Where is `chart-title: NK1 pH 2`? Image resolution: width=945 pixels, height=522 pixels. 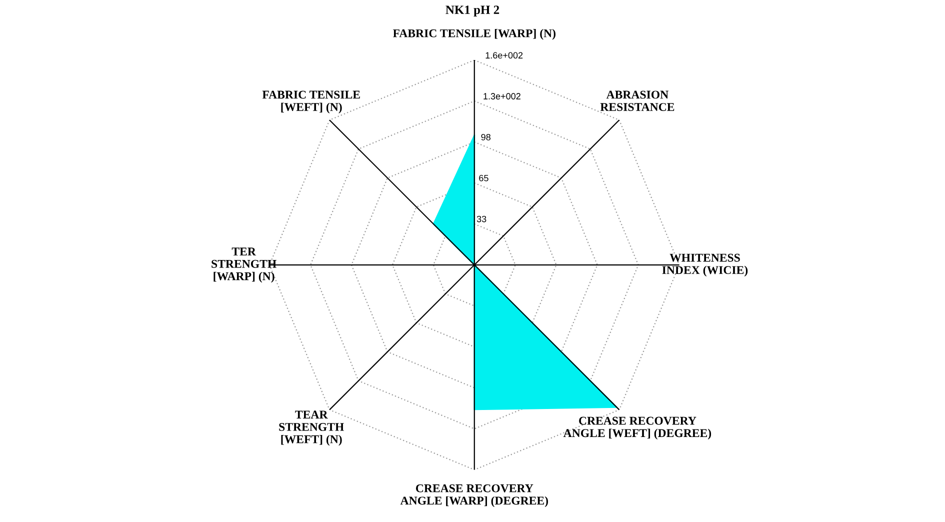
chart-title: NK1 pH 2 is located at coordinates (473, 11).